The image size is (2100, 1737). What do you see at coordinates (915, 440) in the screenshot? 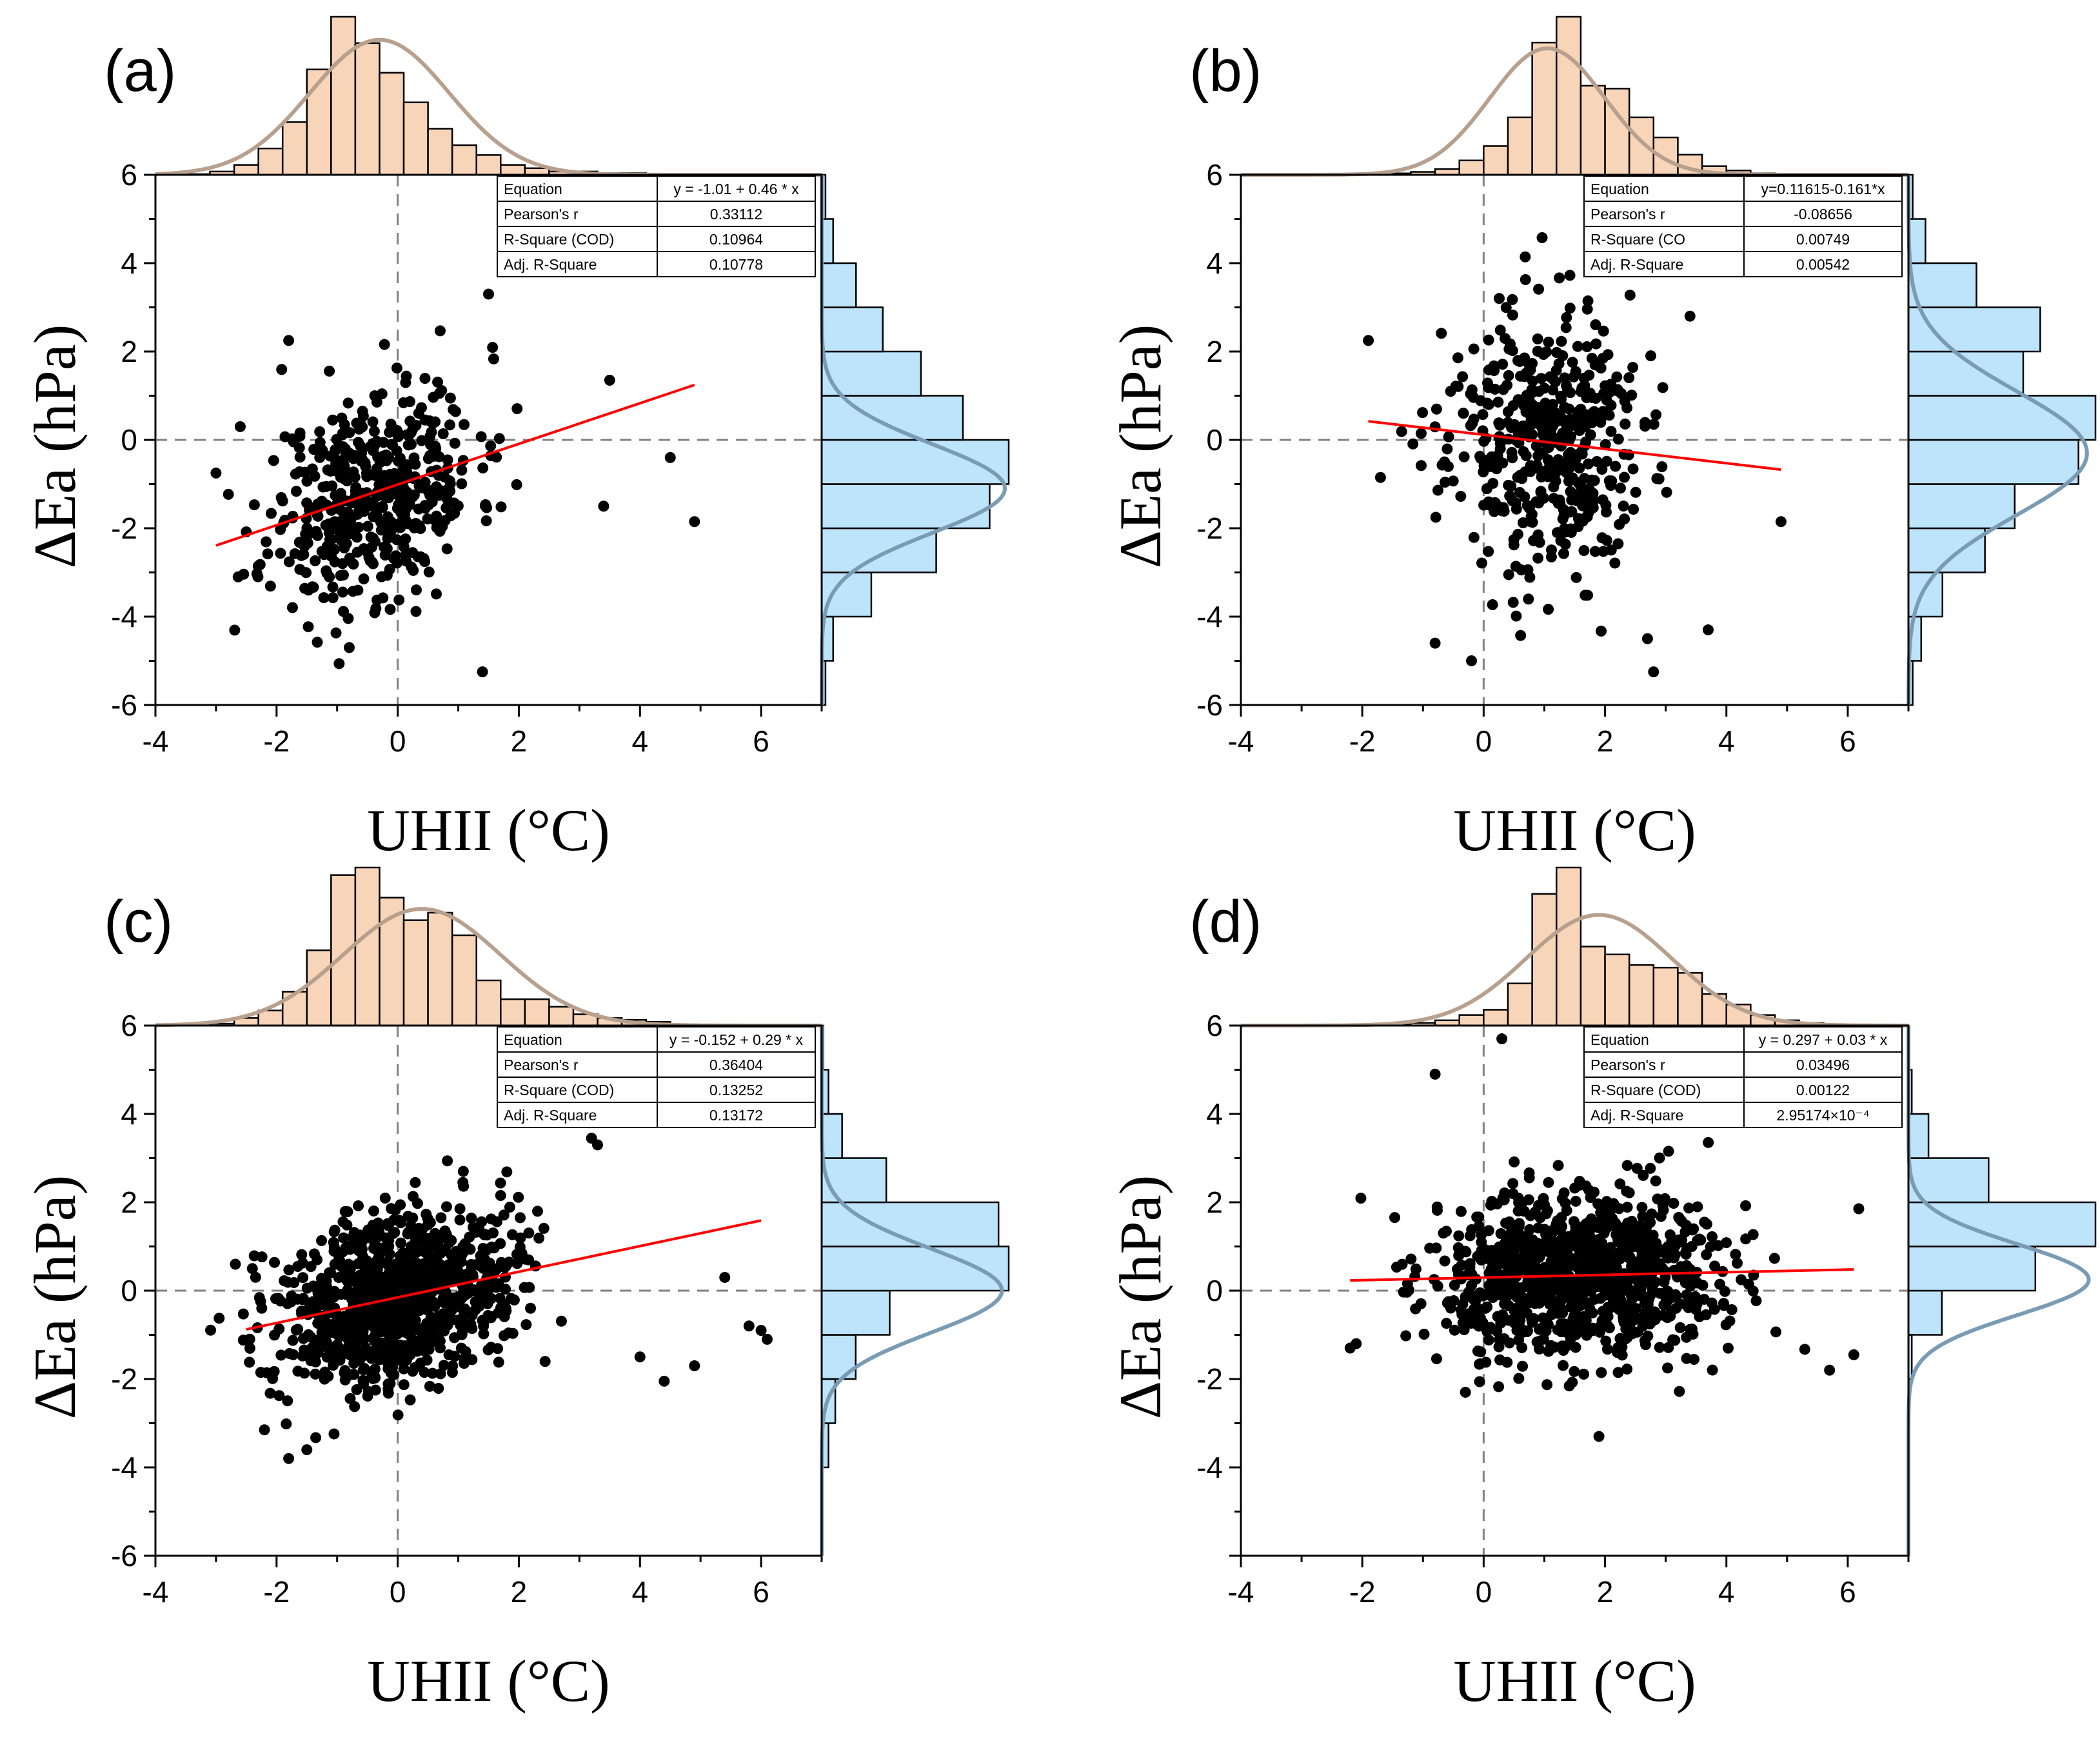
I see `right-histogram` at bounding box center [915, 440].